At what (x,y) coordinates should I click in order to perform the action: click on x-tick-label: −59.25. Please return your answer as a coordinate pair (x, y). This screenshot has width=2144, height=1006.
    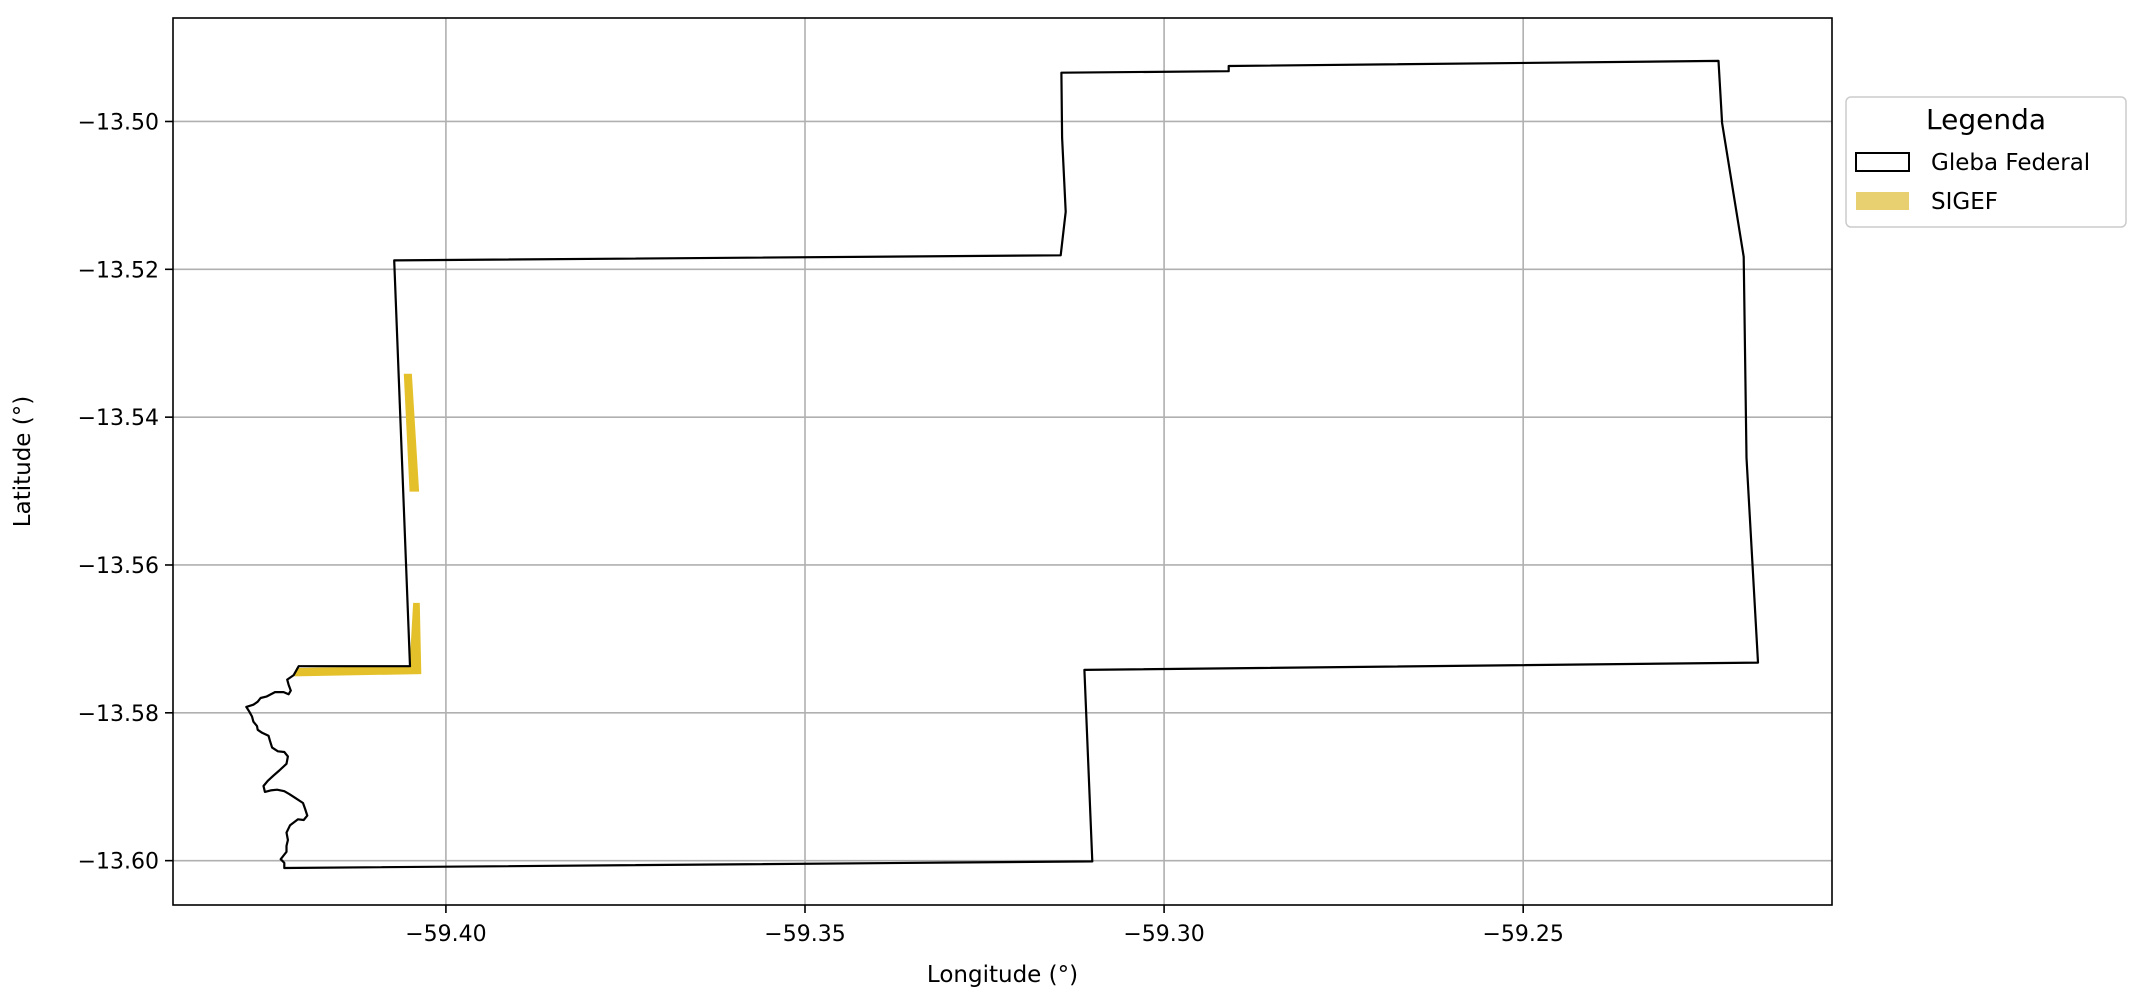
    Looking at the image, I should click on (1522, 934).